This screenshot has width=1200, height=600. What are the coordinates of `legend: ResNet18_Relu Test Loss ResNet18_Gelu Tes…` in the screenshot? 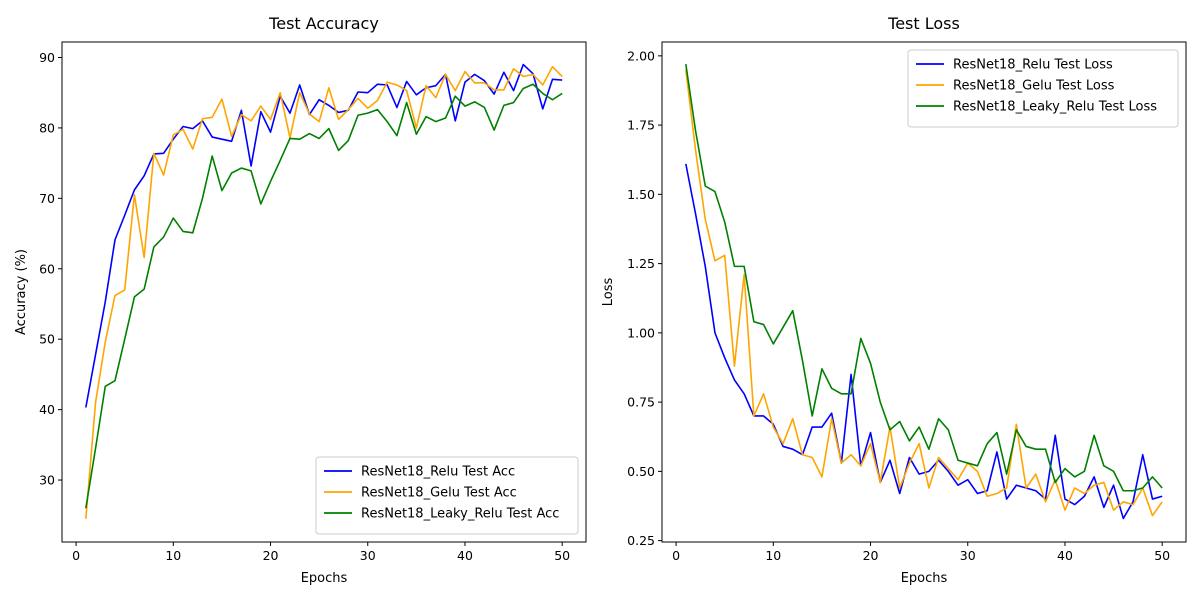 It's located at (1043, 88).